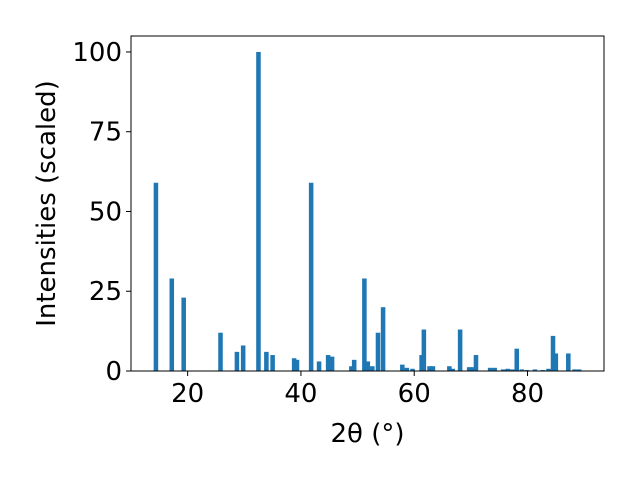  I want to click on y-tick-label: 100, so click(97, 53).